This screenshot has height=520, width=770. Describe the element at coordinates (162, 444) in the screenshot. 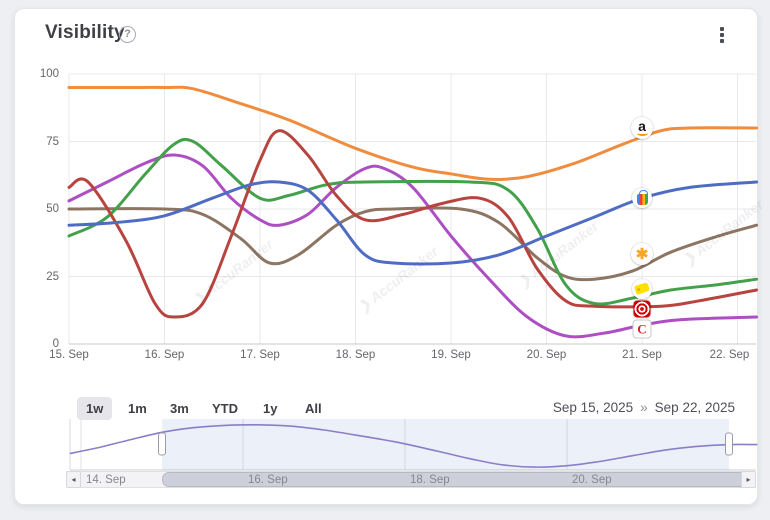

I see `navigator-left-handle` at that location.